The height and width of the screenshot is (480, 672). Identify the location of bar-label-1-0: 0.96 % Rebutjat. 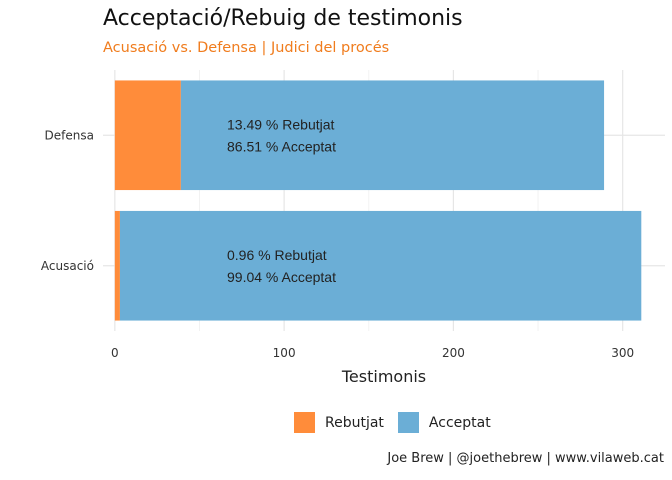
(277, 255).